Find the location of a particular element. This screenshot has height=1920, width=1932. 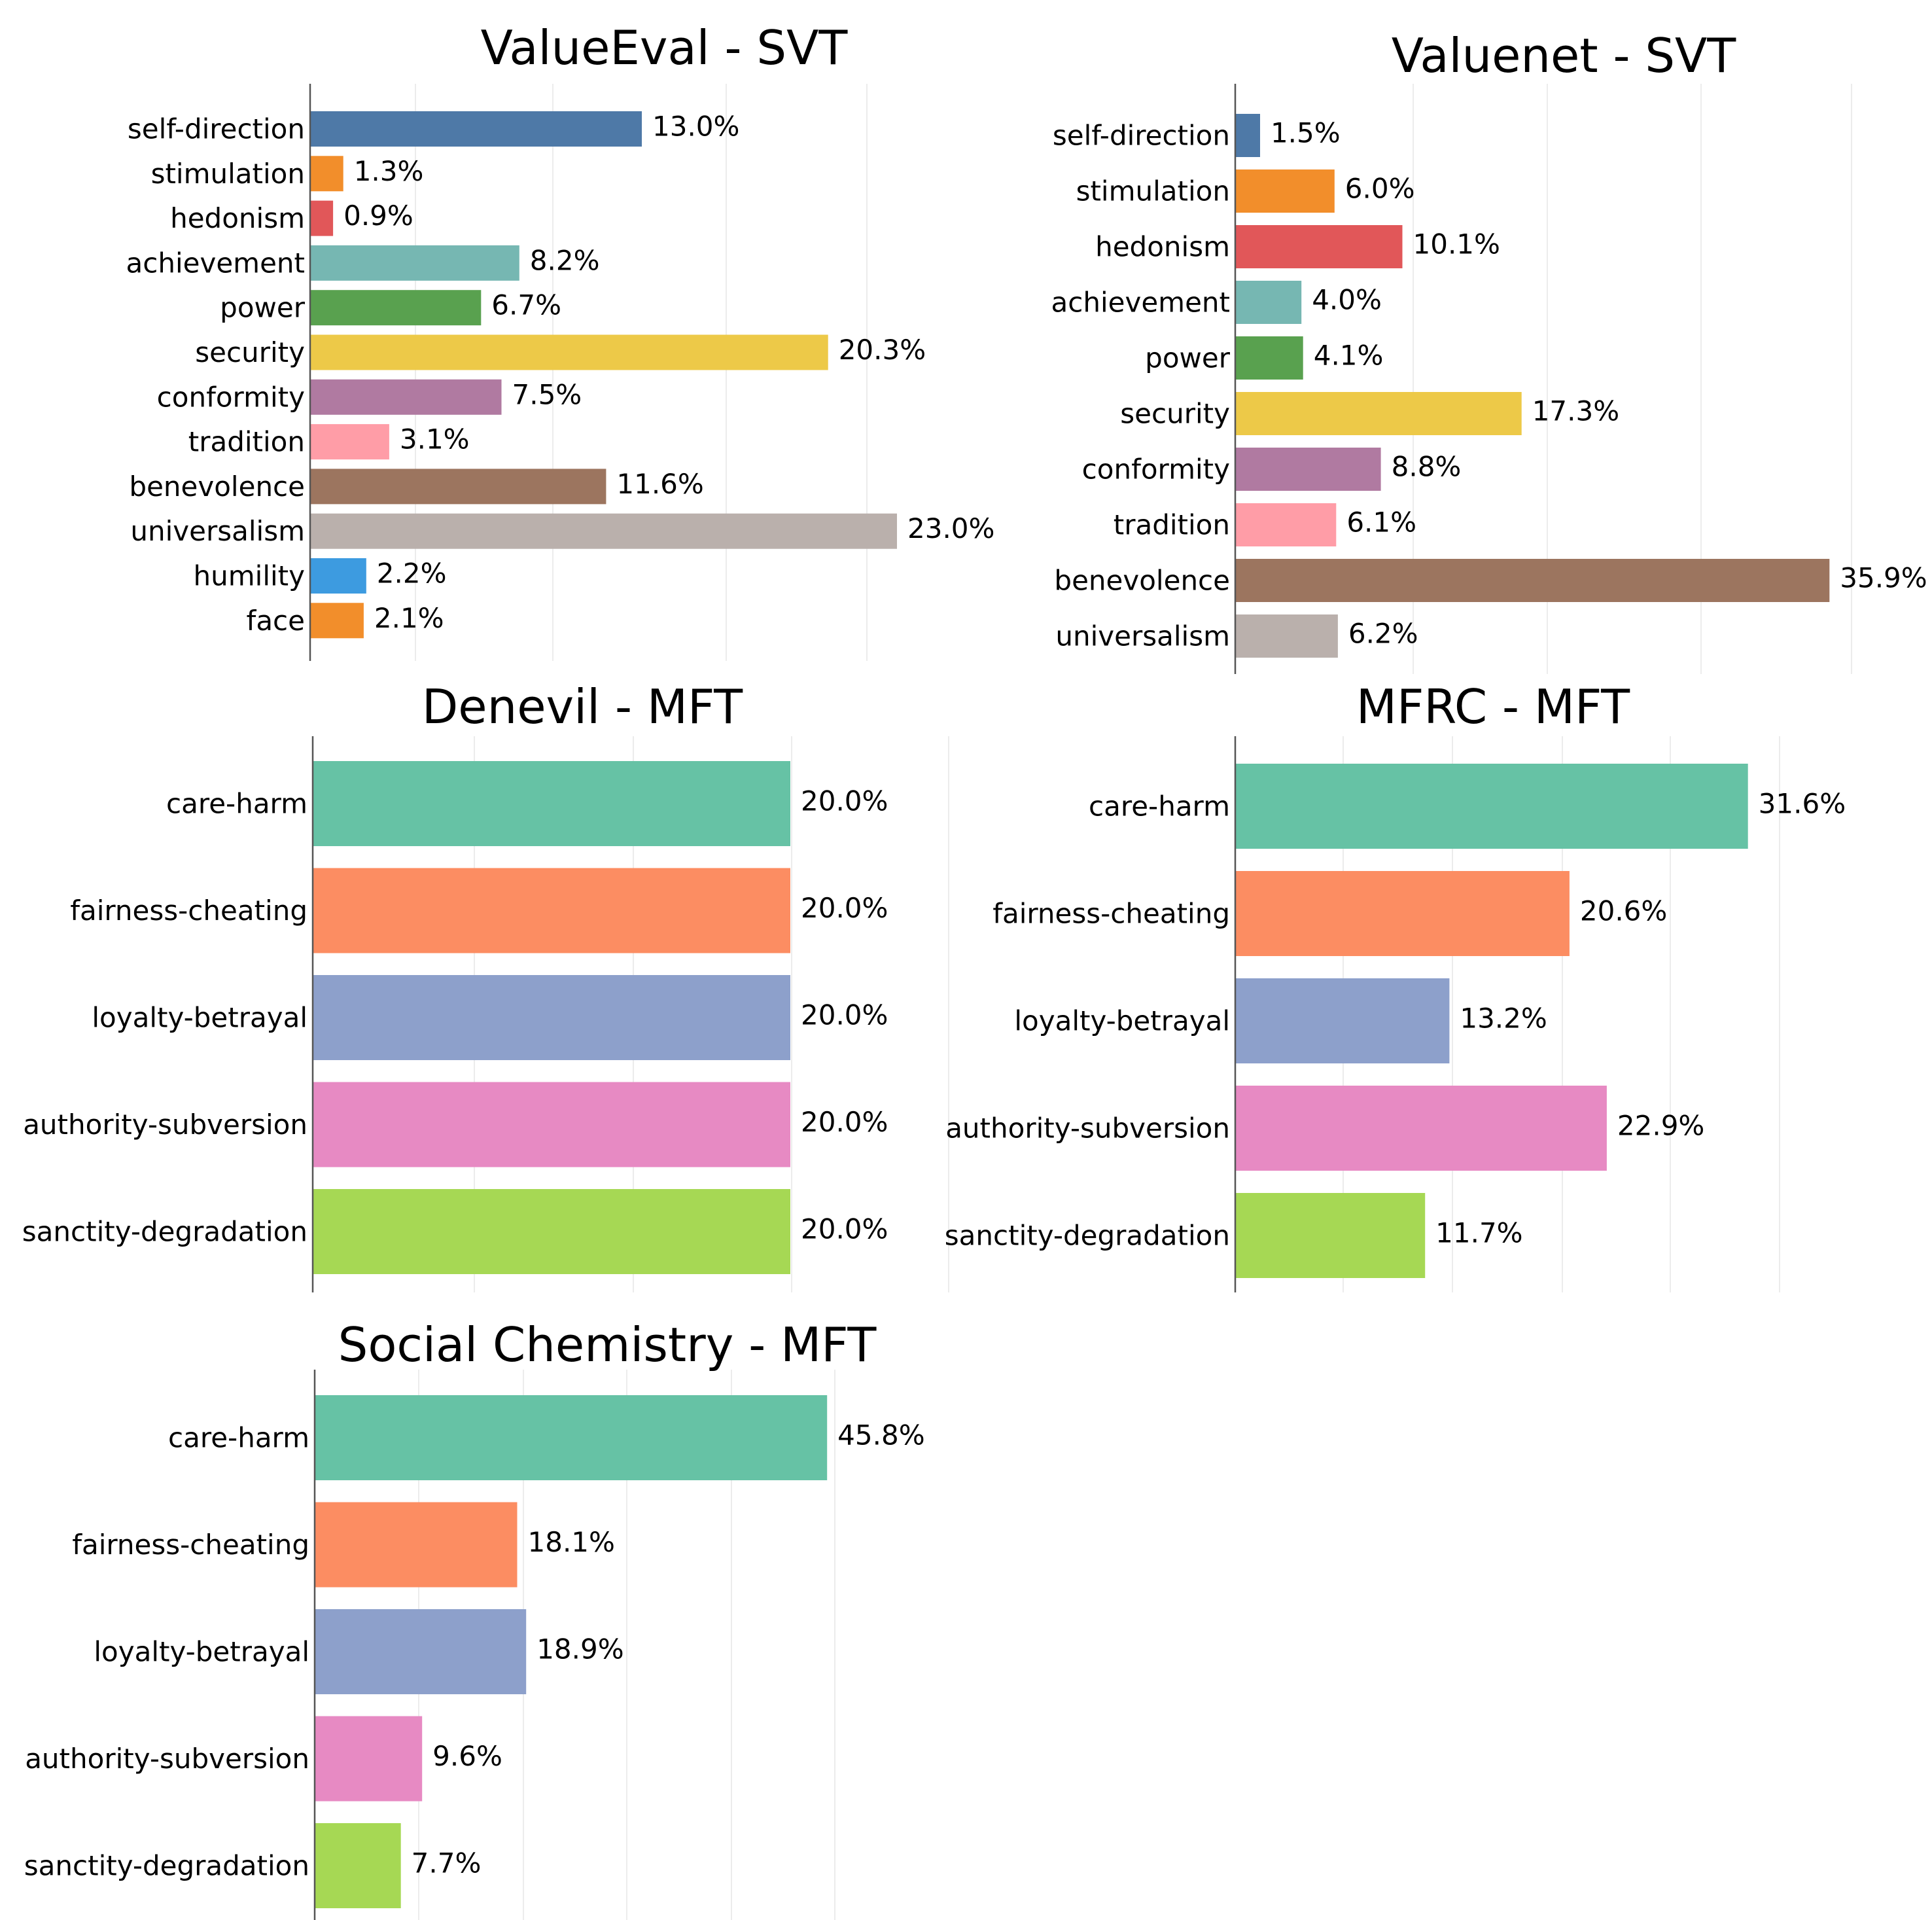

data-label: 20.6% is located at coordinates (1623, 911).